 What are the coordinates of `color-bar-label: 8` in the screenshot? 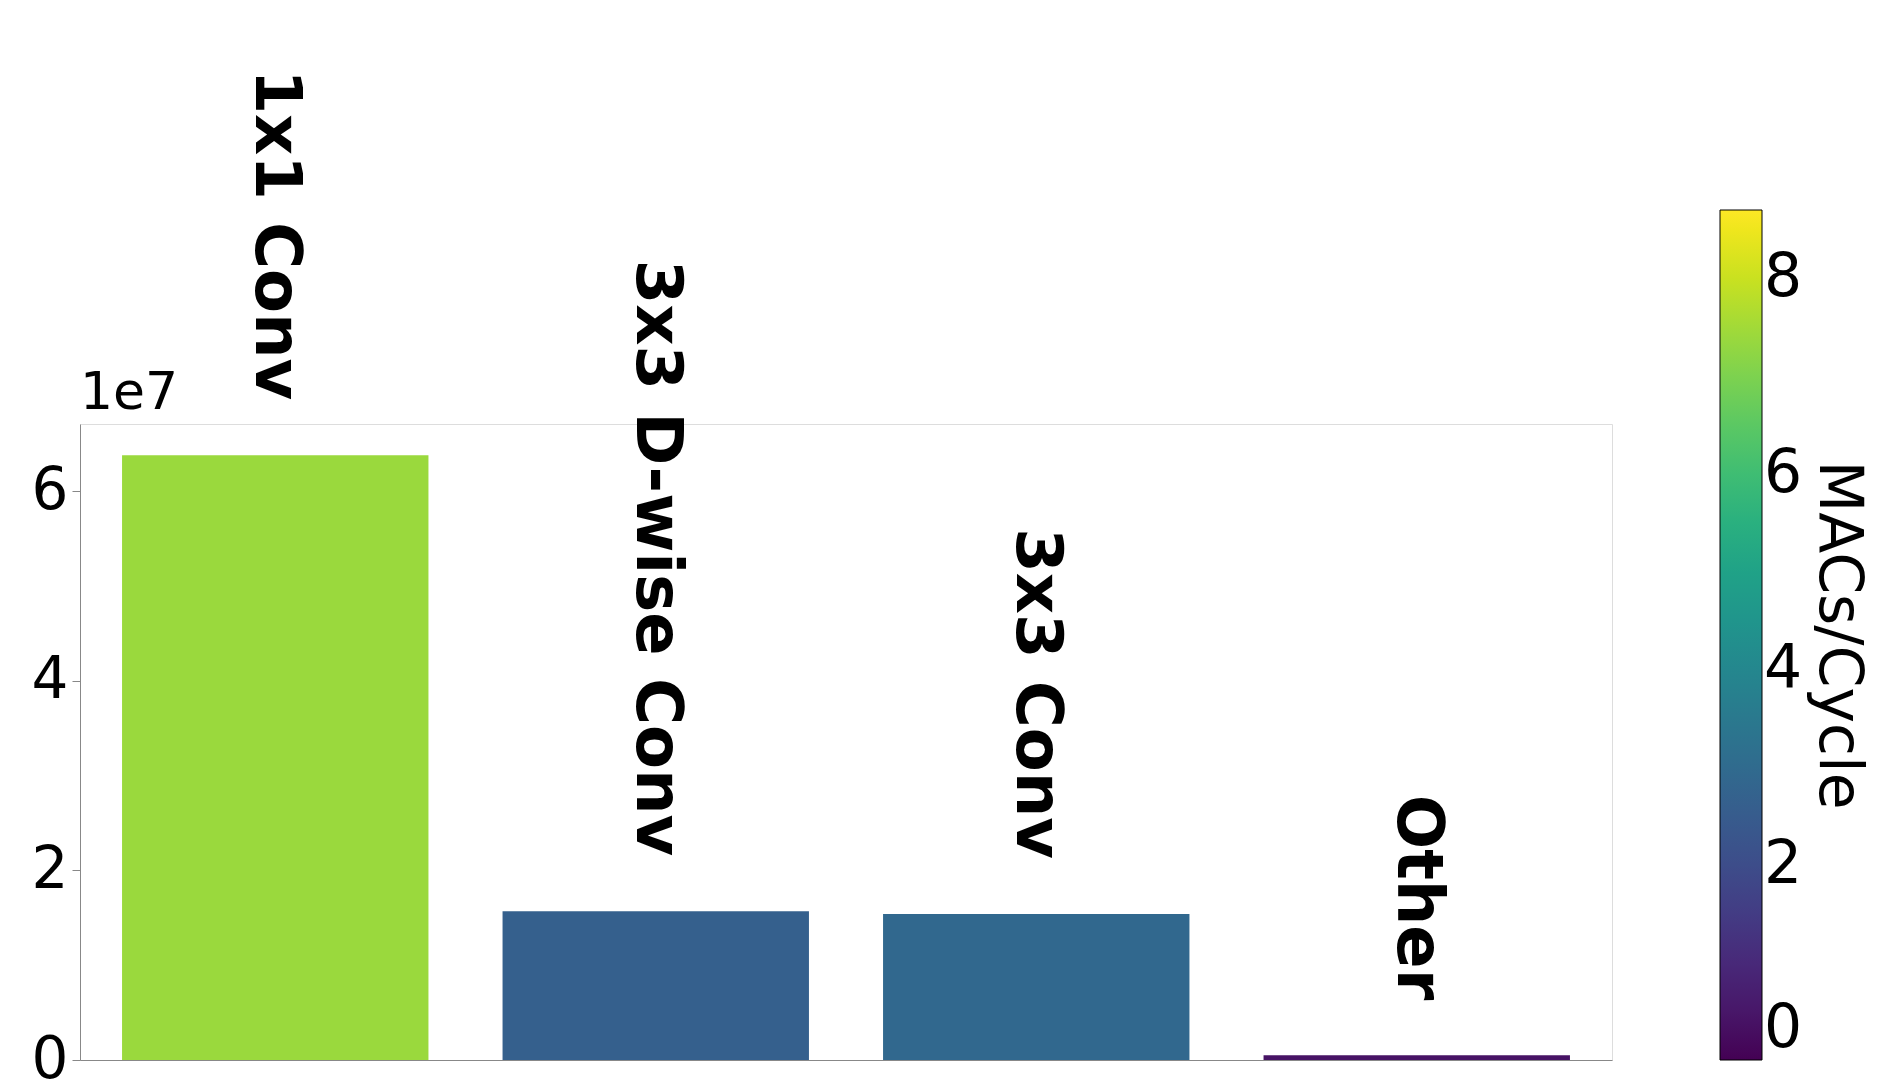 It's located at (1783, 275).